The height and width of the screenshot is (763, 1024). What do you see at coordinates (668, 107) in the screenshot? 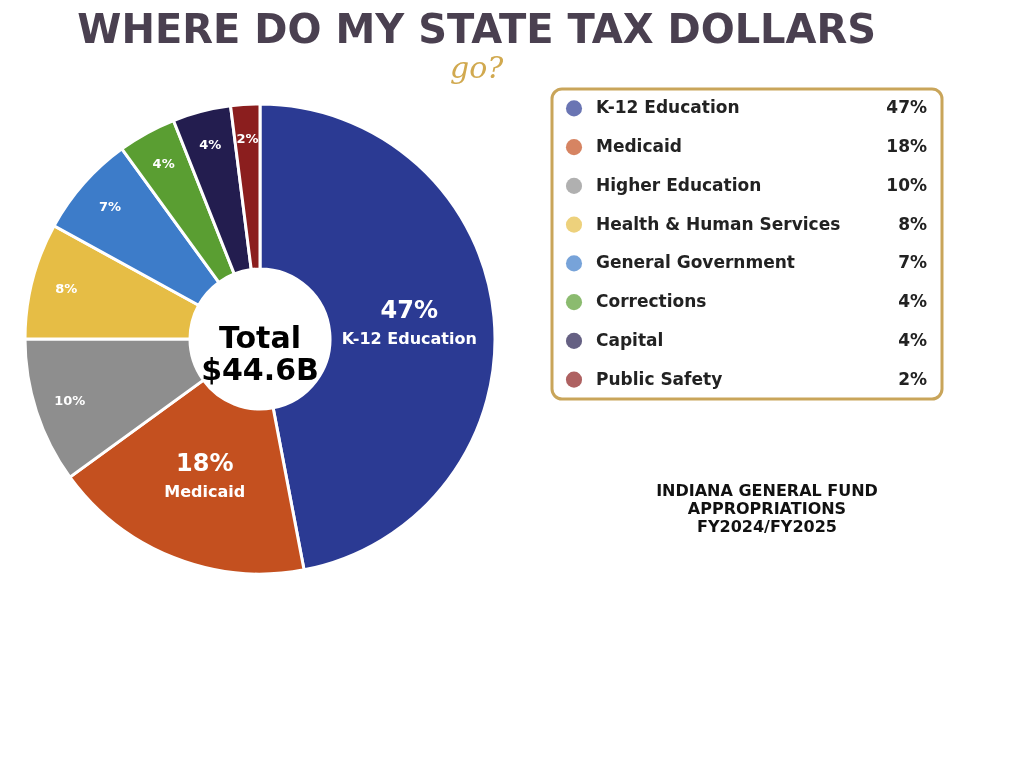
I see `legend-label: K-12 Education` at bounding box center [668, 107].